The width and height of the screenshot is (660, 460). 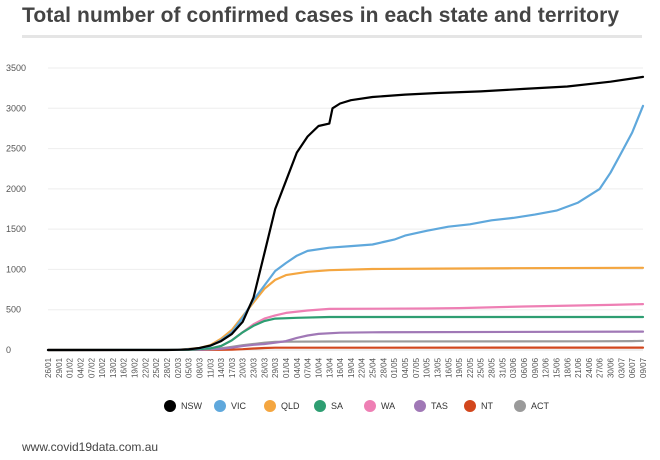 I want to click on x-tick-label: 12/06, so click(x=546, y=367).